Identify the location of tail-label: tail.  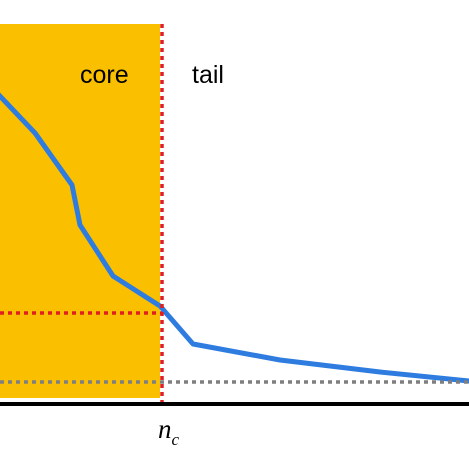
(208, 75).